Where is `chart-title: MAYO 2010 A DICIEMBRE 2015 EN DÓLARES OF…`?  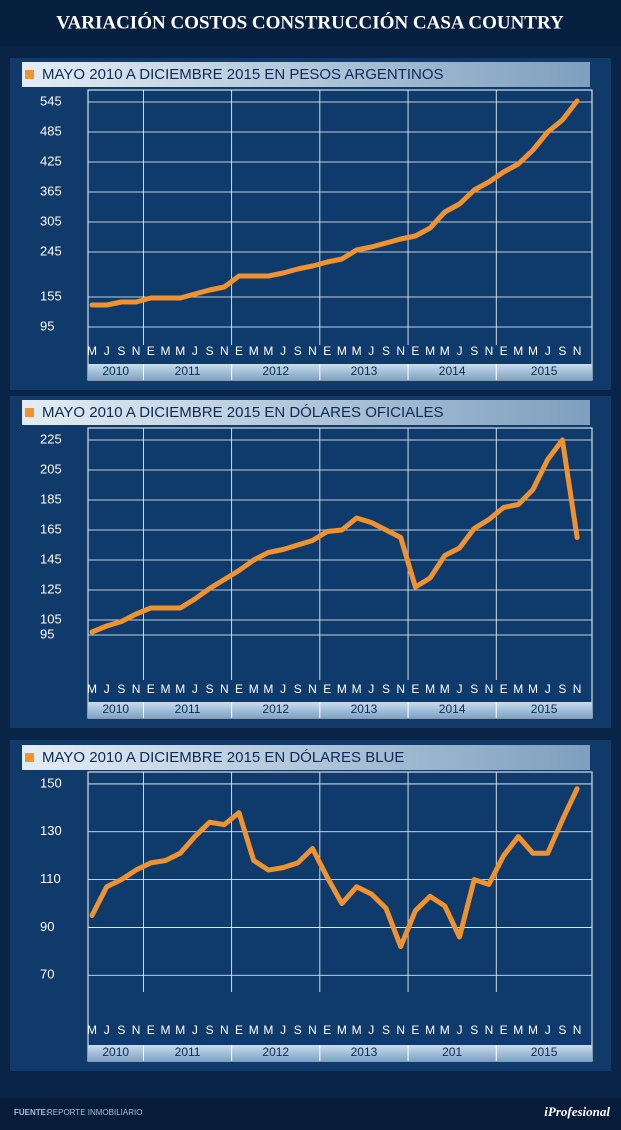 chart-title: MAYO 2010 A DICIEMBRE 2015 EN DÓLARES OF… is located at coordinates (243, 412).